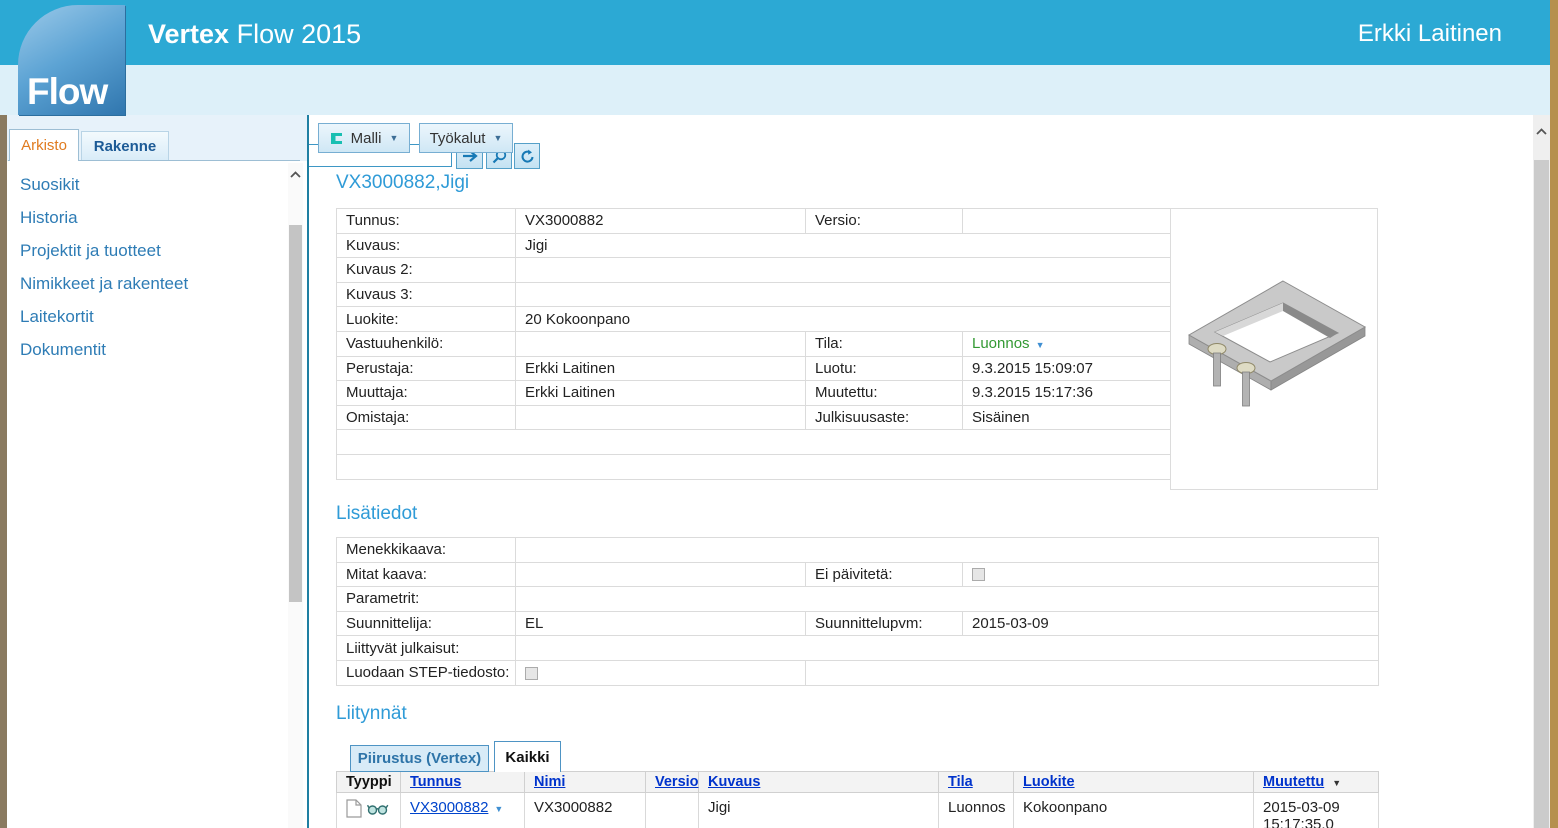  What do you see at coordinates (44, 145) in the screenshot?
I see `tab-arkisto: Arkisto` at bounding box center [44, 145].